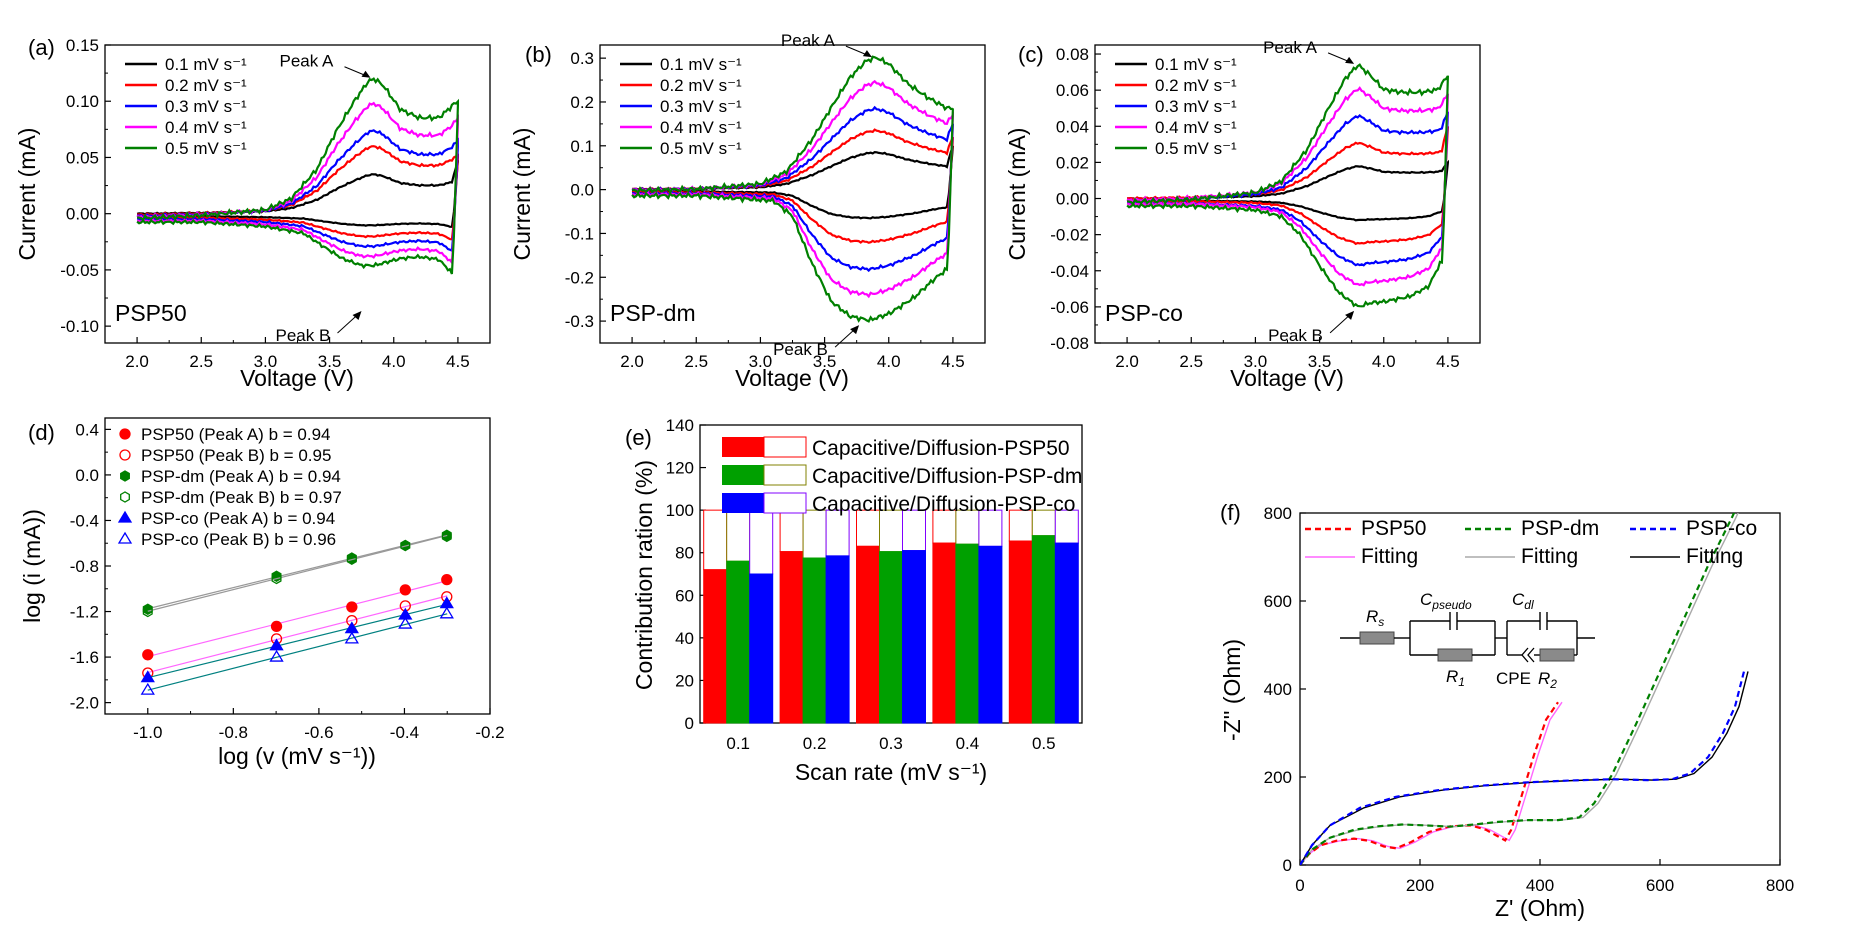 This screenshot has height=944, width=1860. What do you see at coordinates (206, 106) in the screenshot?
I see `legend-label: 0.3 mV s⁻¹` at bounding box center [206, 106].